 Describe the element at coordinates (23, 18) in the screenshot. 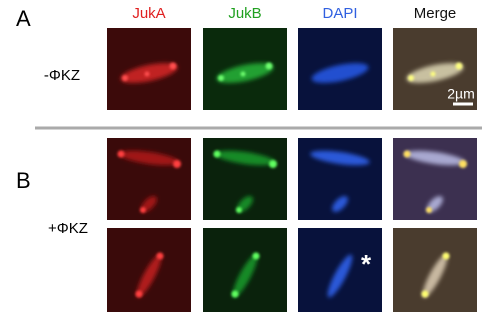

I see `panel-label: A` at that location.